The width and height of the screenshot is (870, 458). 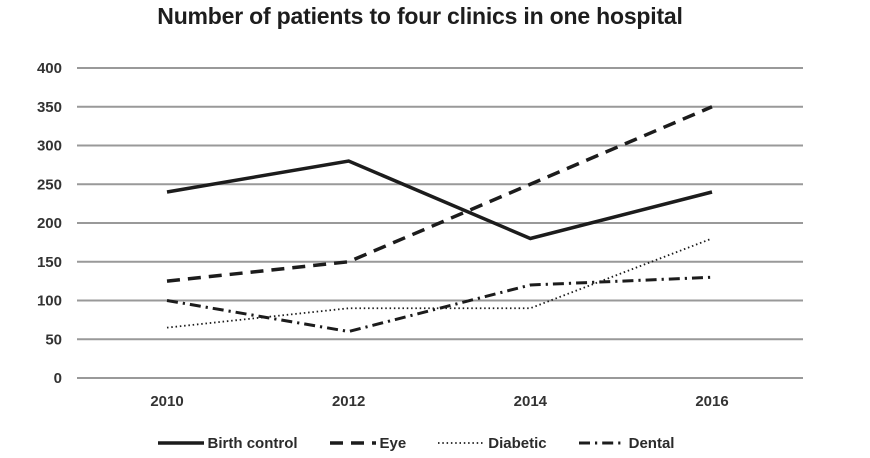 What do you see at coordinates (415, 443) in the screenshot?
I see `chart-legend: Birth control Eye Diabetic Dental` at bounding box center [415, 443].